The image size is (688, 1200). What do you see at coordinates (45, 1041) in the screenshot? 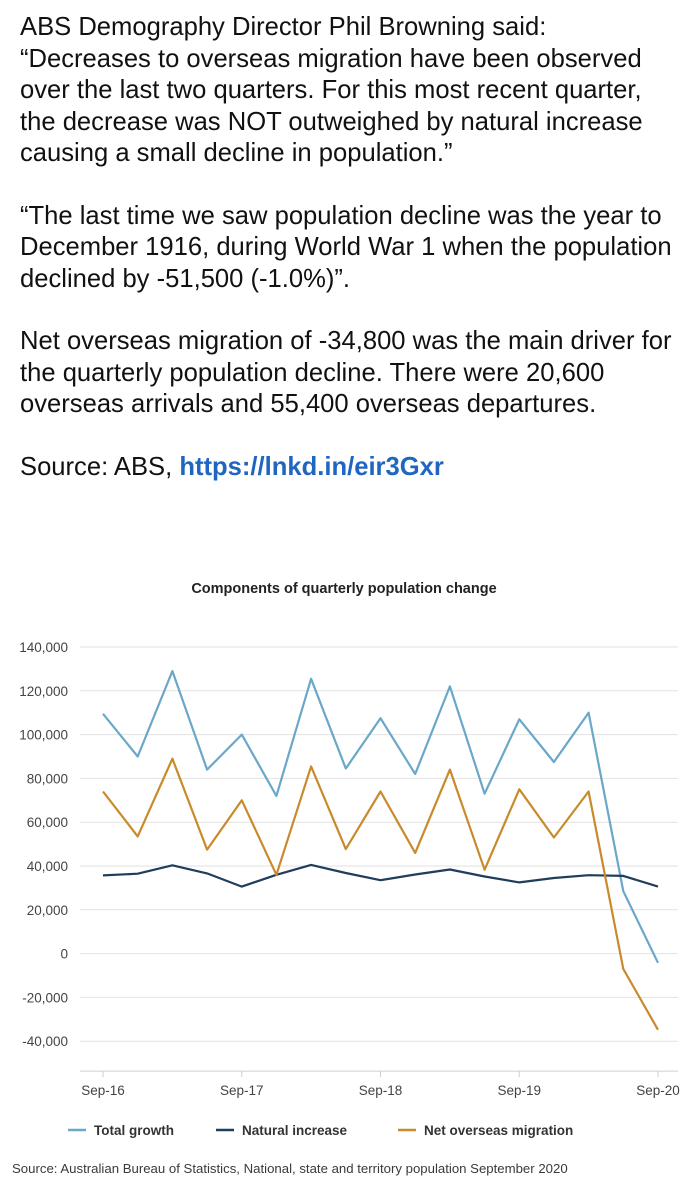
I see `y-tick-label: -40,000` at bounding box center [45, 1041].